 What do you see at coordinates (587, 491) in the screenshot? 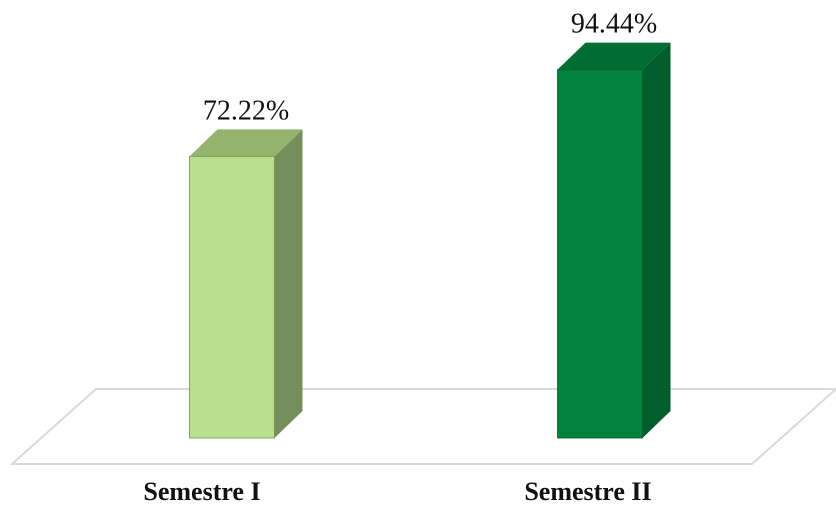
I see `category-label-2: Semestre II` at bounding box center [587, 491].